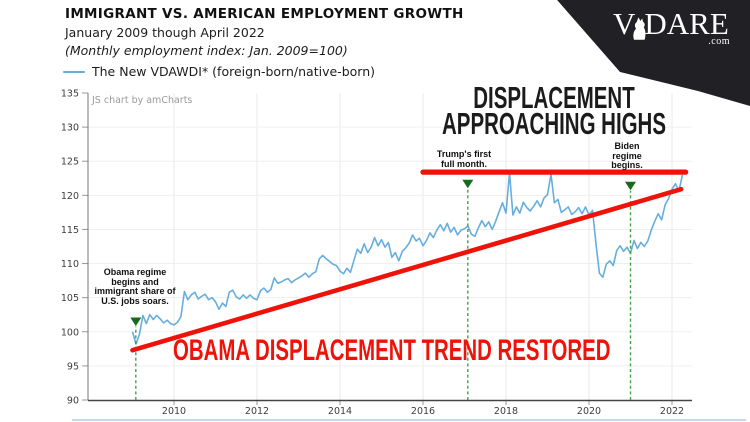 The height and width of the screenshot is (422, 750). I want to click on svg-text: 2014, so click(340, 411).